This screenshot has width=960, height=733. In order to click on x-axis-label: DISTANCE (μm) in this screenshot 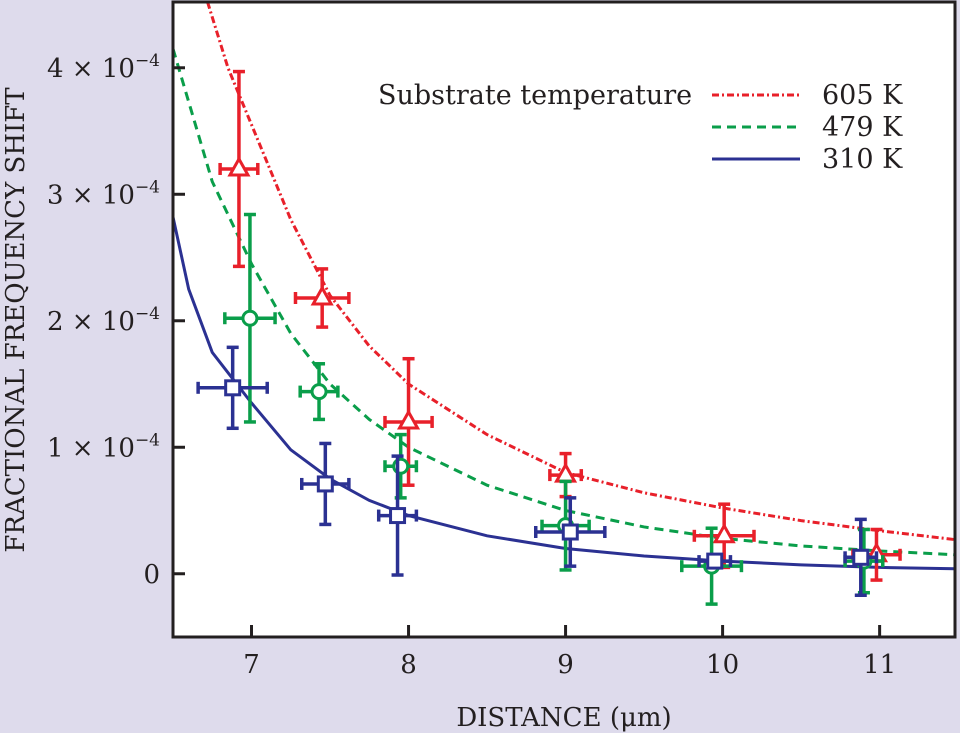, I will do `click(563, 718)`.